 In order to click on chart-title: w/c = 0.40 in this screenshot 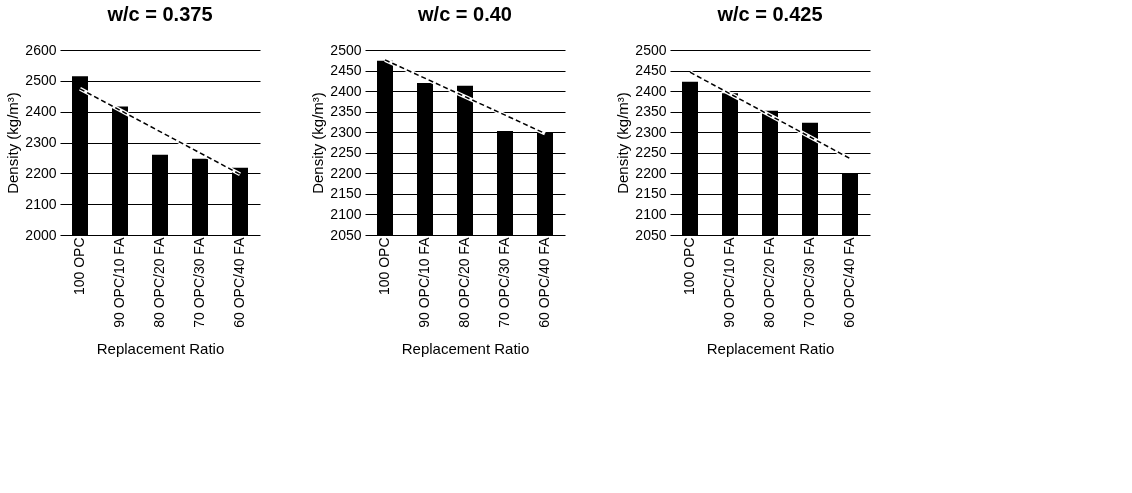, I will do `click(464, 14)`.